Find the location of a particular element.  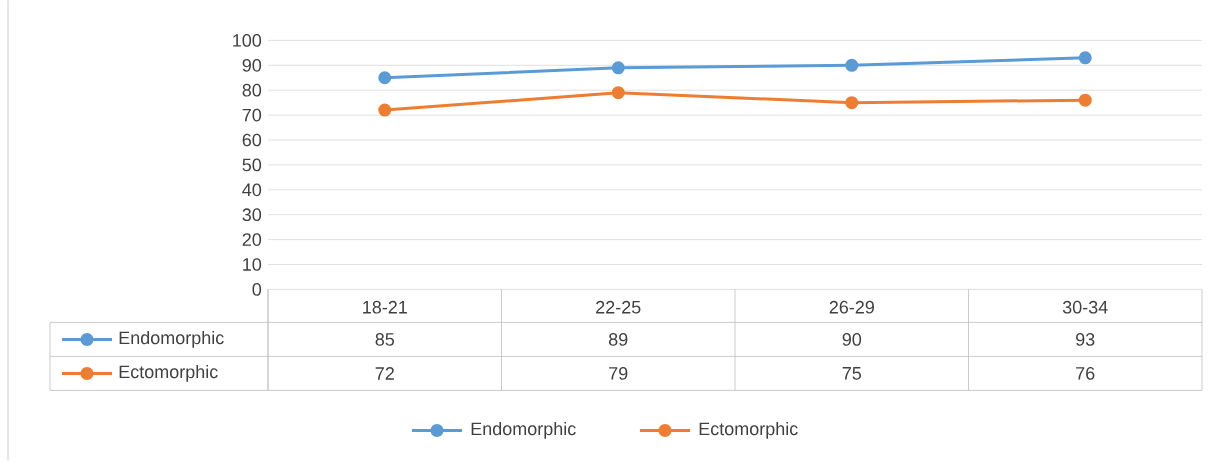

y-tick-label: 80 is located at coordinates (252, 90).